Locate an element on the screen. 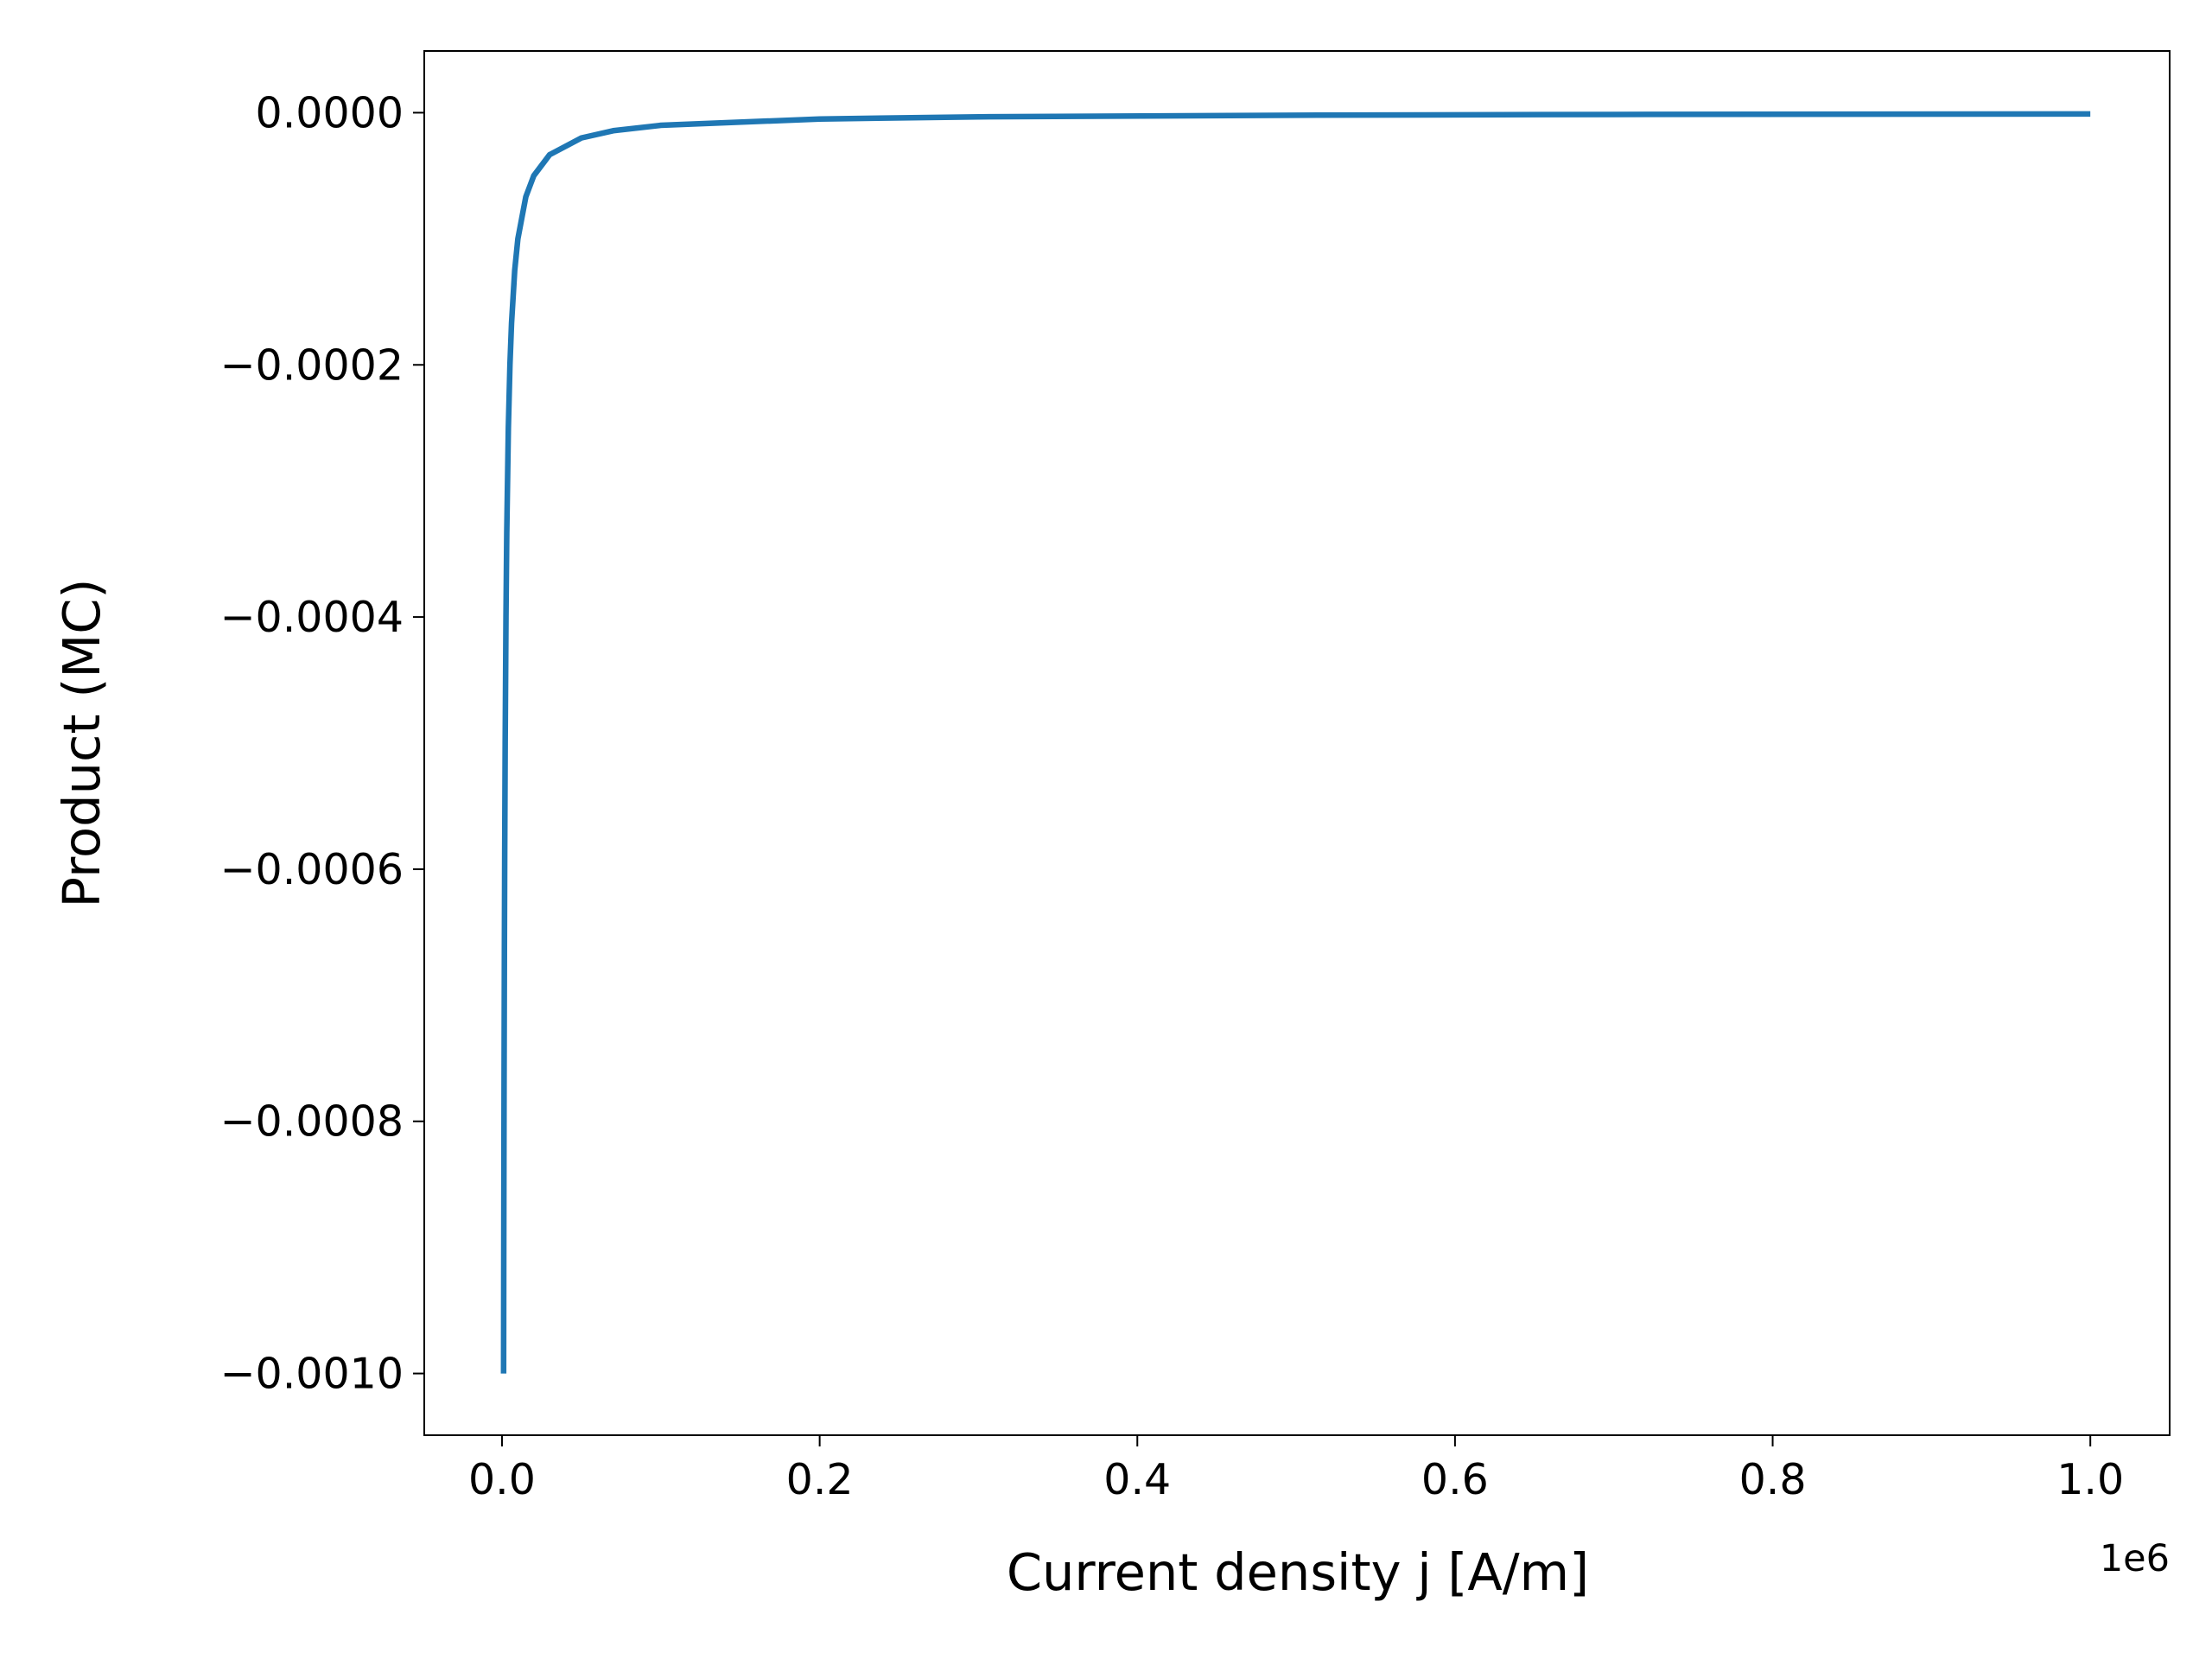 This screenshot has width=2212, height=1659. x-axis-label: Current density j [A/m] is located at coordinates (1298, 1572).